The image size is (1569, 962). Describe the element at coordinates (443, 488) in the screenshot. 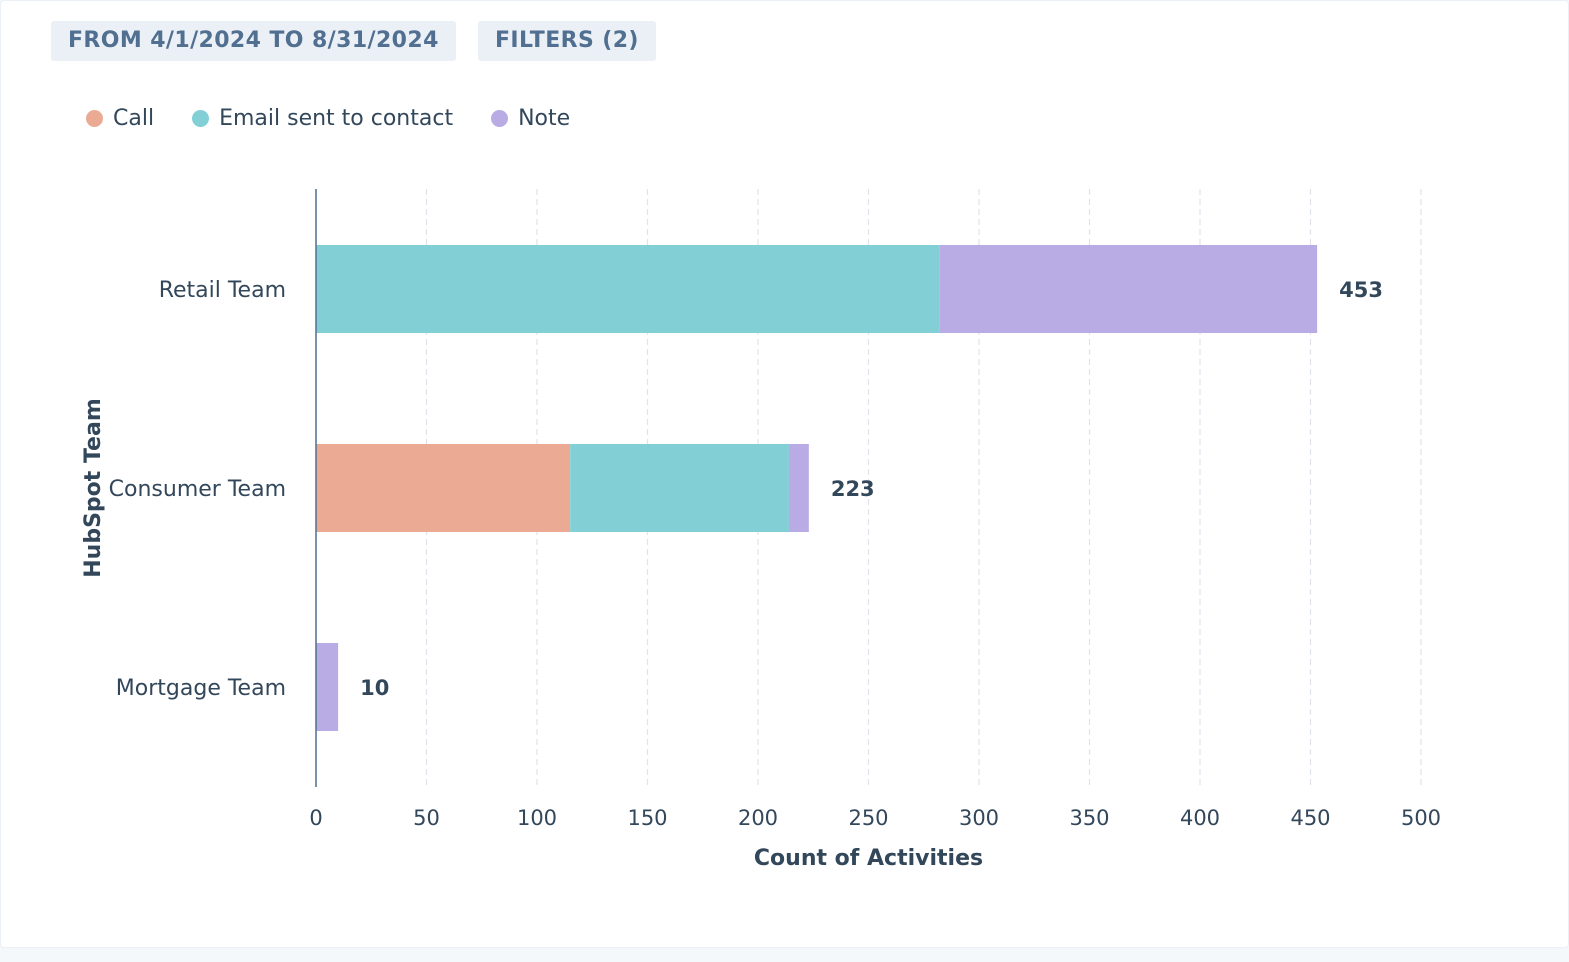

I see `bar-segment-call` at that location.